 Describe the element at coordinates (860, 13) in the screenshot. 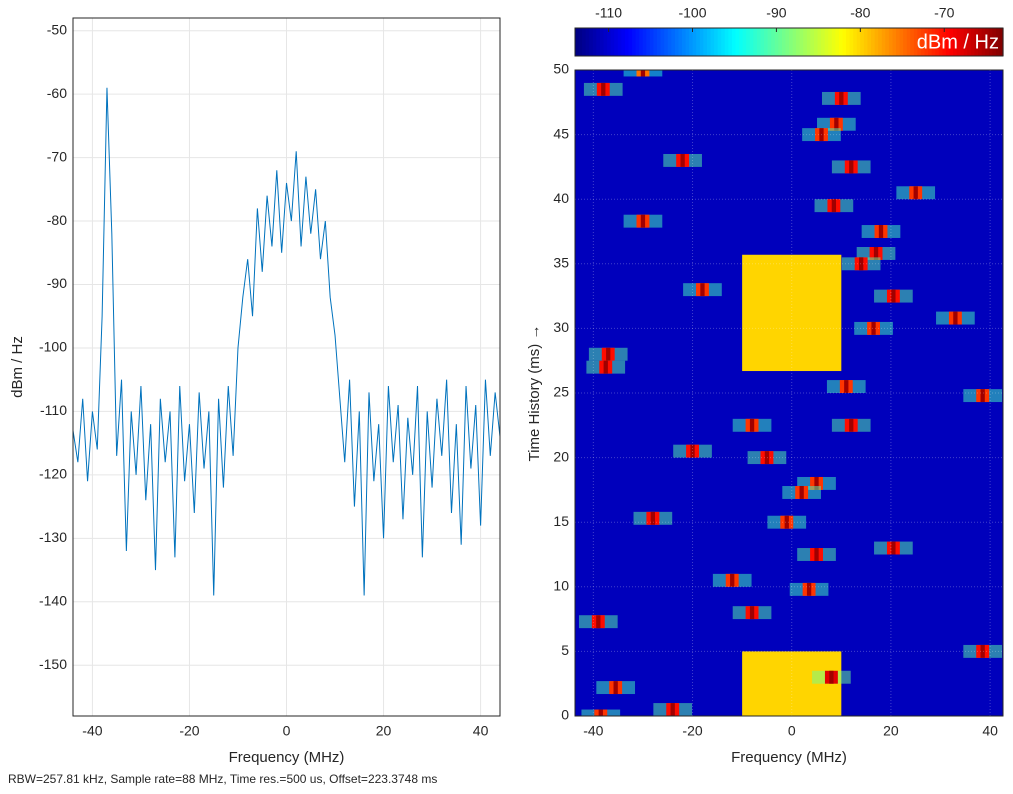

I see `colorbar-tick-label: -80` at that location.